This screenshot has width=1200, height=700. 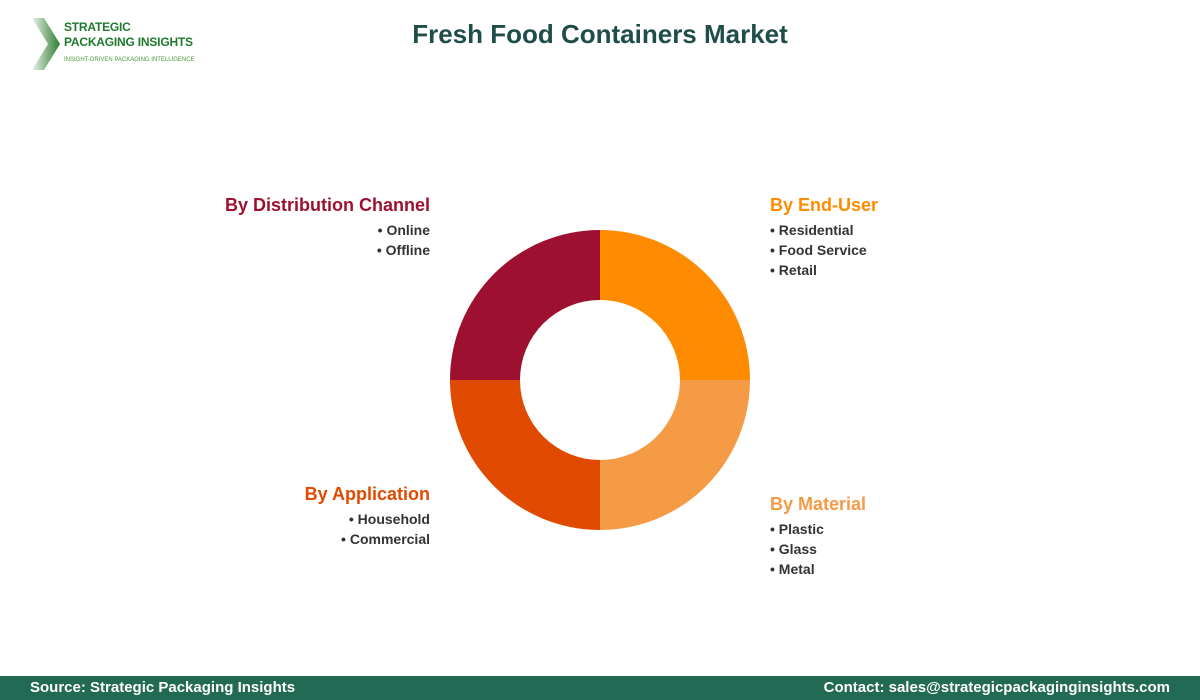 What do you see at coordinates (675, 455) in the screenshot?
I see `donut-slice-by-material` at bounding box center [675, 455].